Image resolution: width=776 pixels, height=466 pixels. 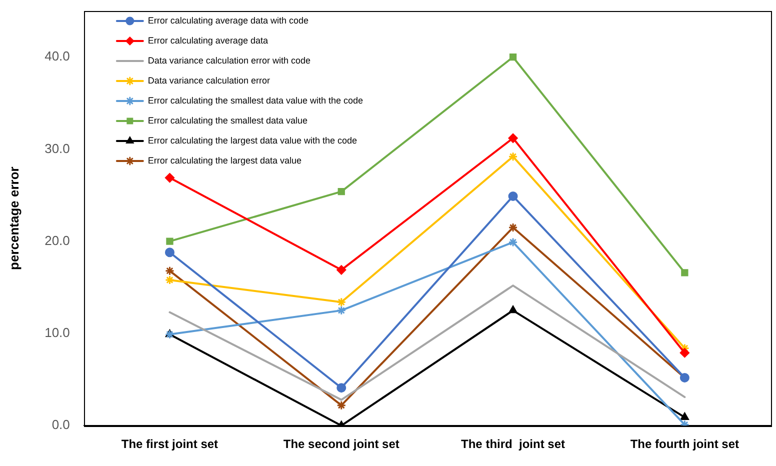 I want to click on y-tick-label: 10.0, so click(x=57, y=332).